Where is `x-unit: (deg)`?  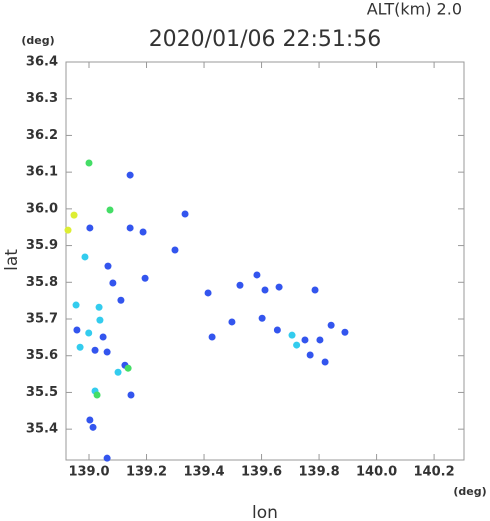
x-unit: (deg) is located at coordinates (469, 491).